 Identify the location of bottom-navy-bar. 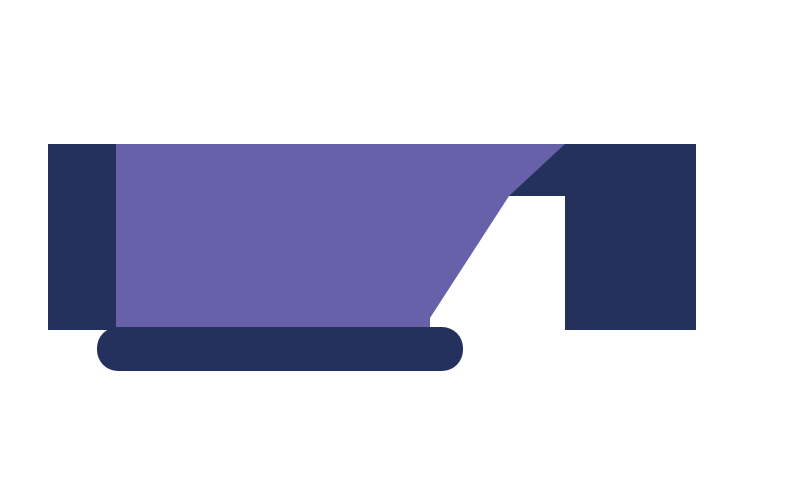
(280, 349).